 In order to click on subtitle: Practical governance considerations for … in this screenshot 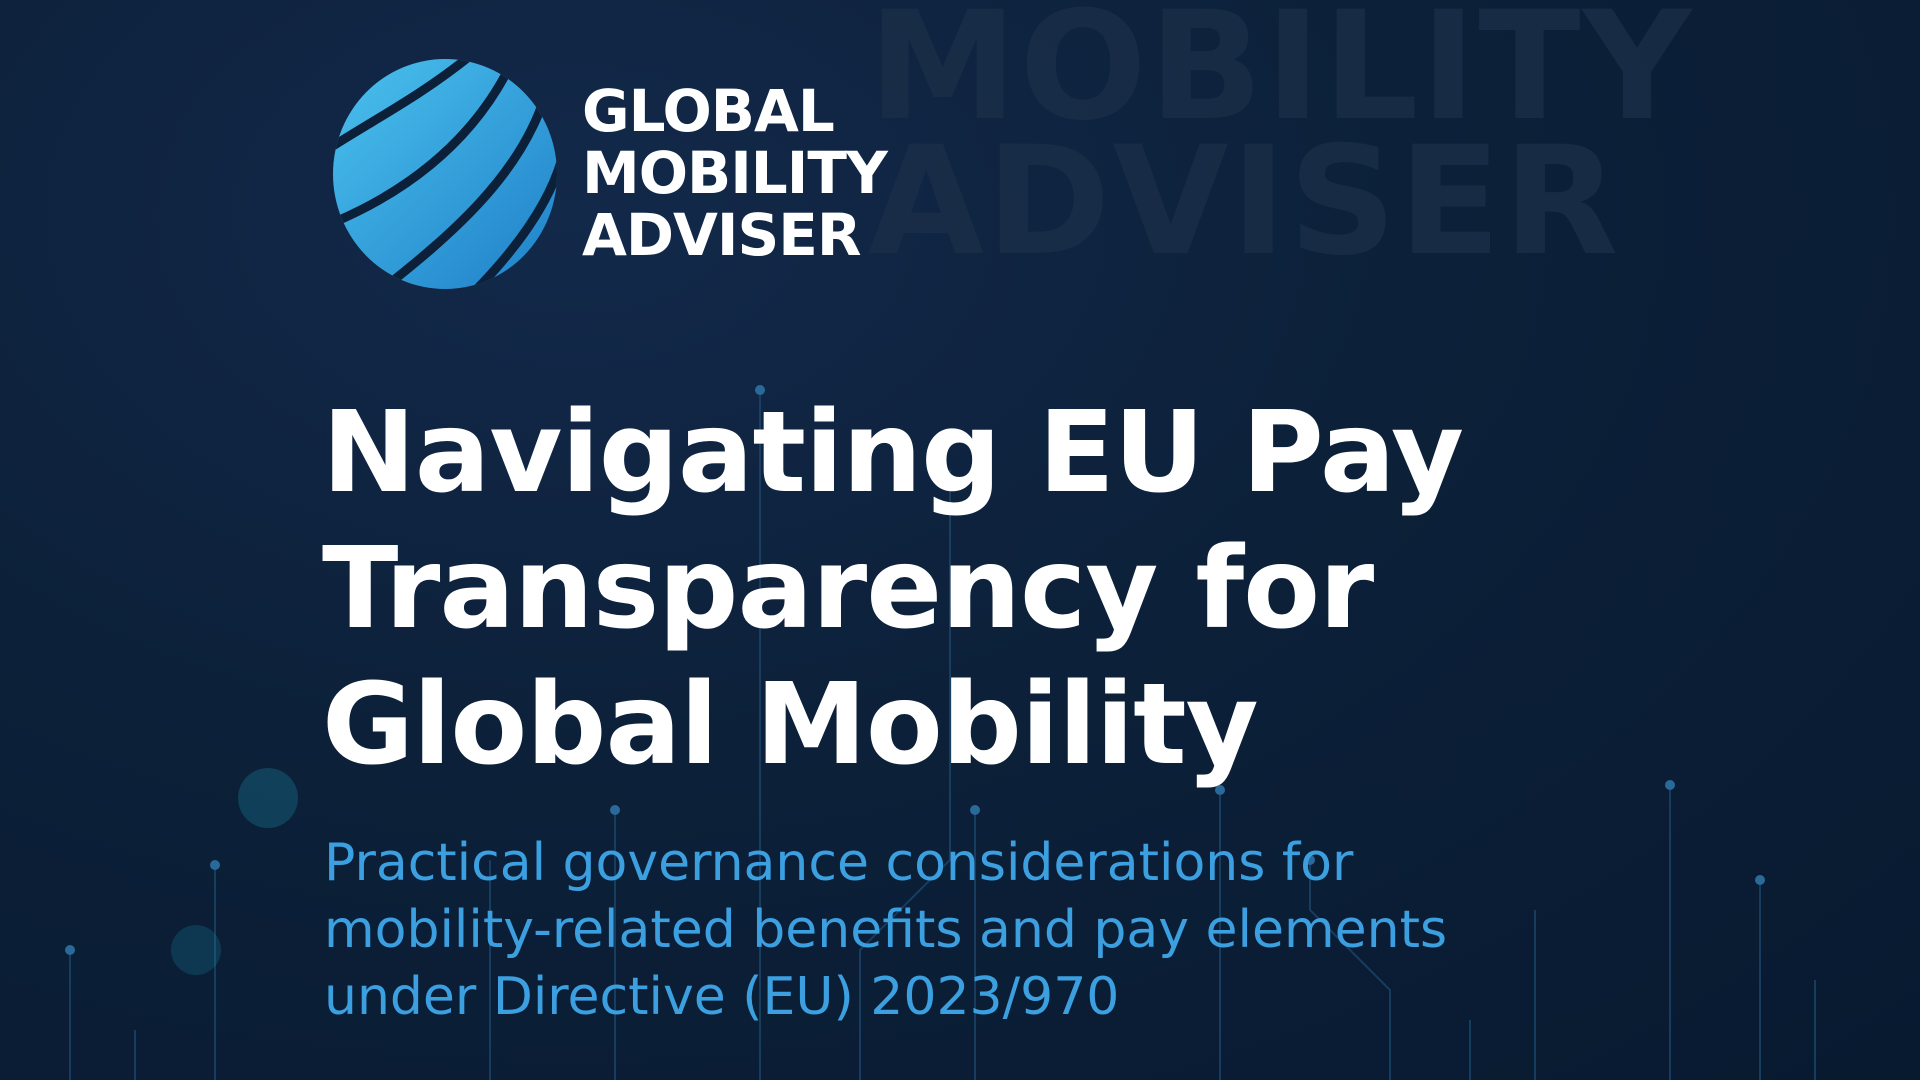, I will do `click(1024, 930)`.